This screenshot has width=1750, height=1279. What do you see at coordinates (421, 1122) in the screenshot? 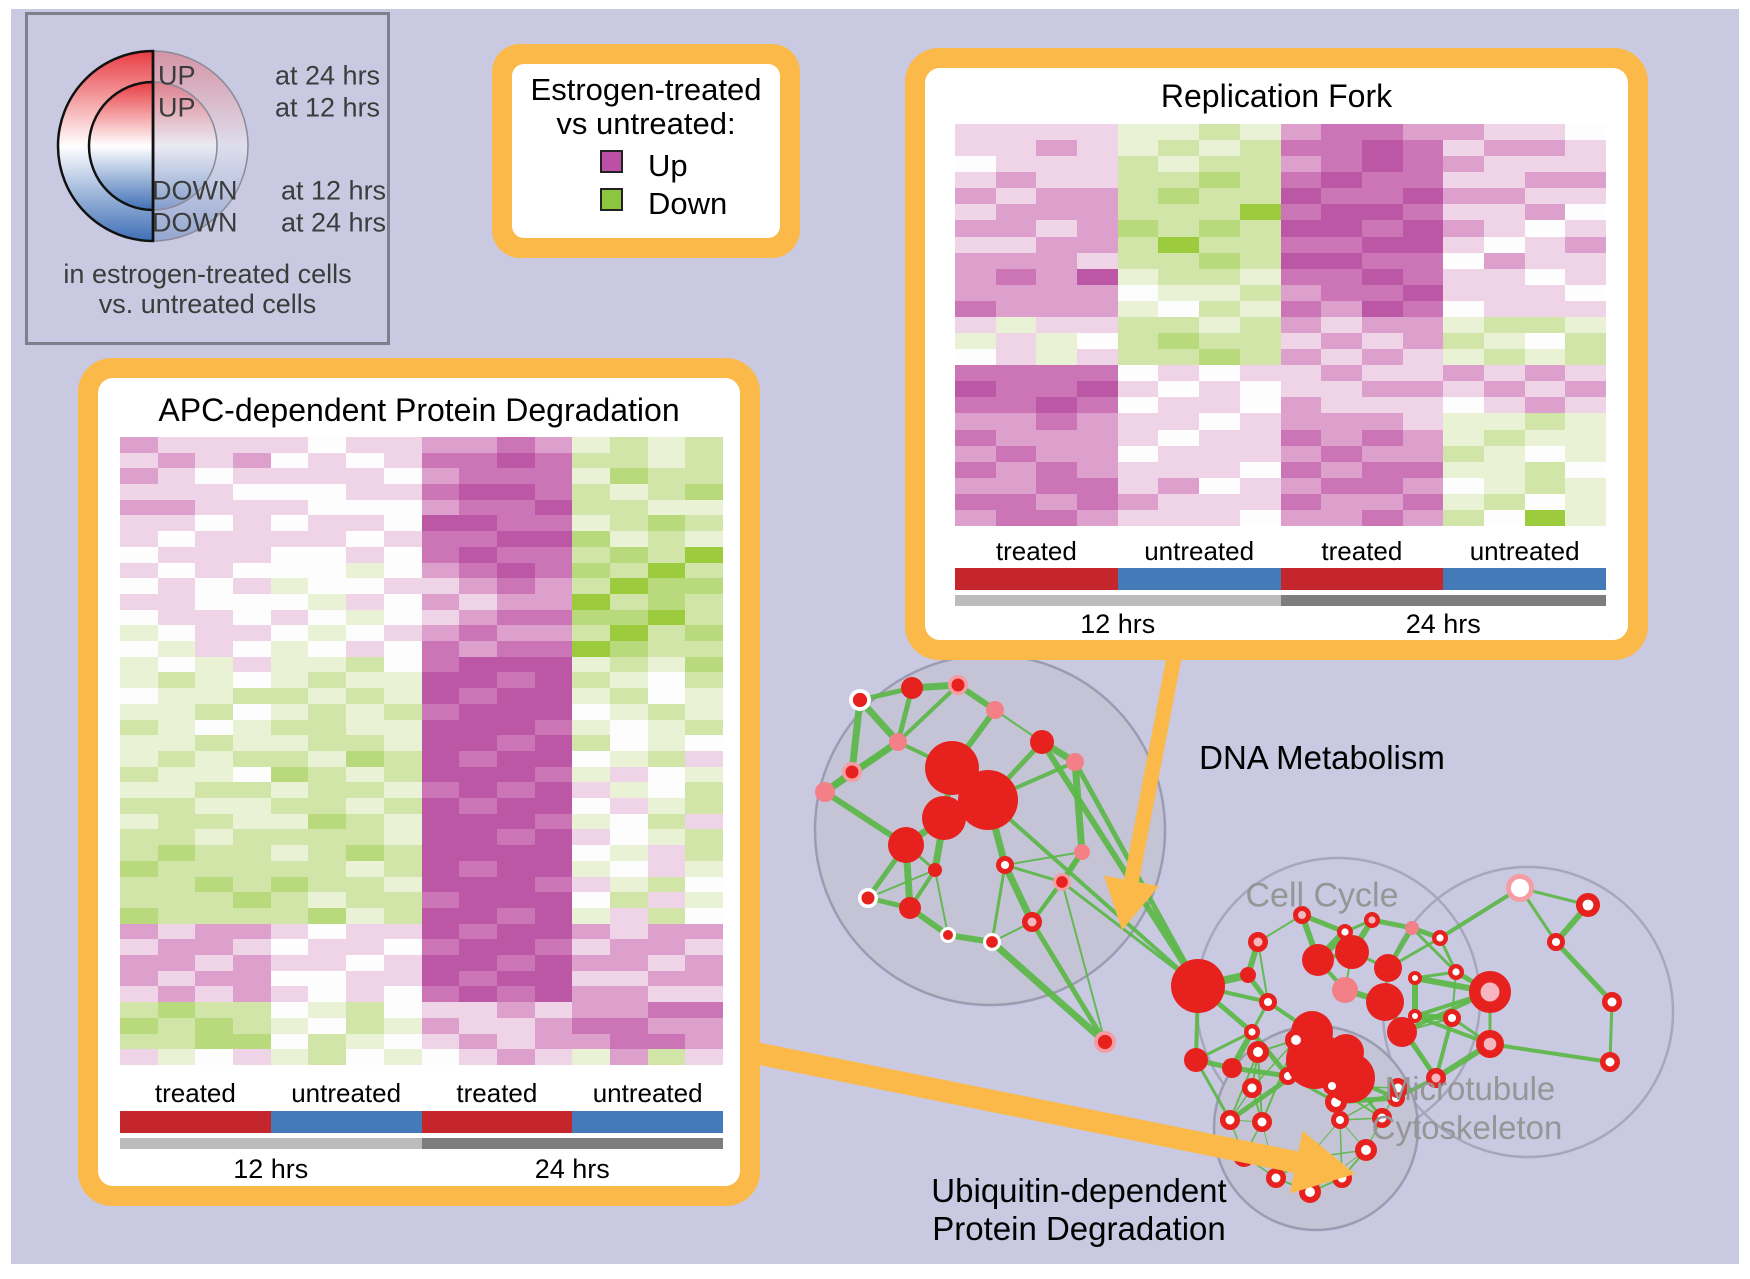
I see `apc-treatment-bars` at bounding box center [421, 1122].